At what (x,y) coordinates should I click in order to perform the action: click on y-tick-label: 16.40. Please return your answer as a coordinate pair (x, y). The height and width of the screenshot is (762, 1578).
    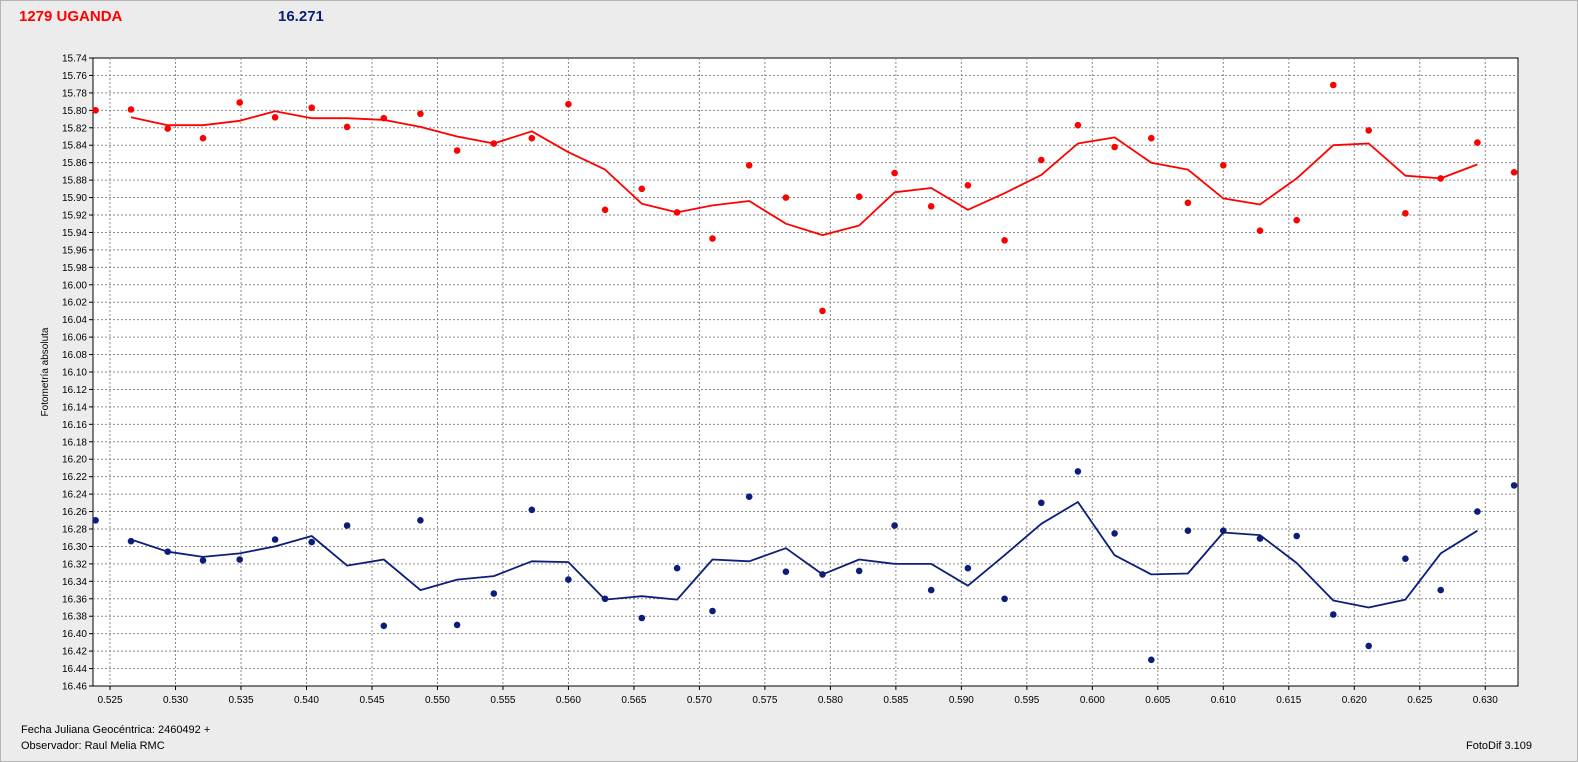
    Looking at the image, I should click on (74, 634).